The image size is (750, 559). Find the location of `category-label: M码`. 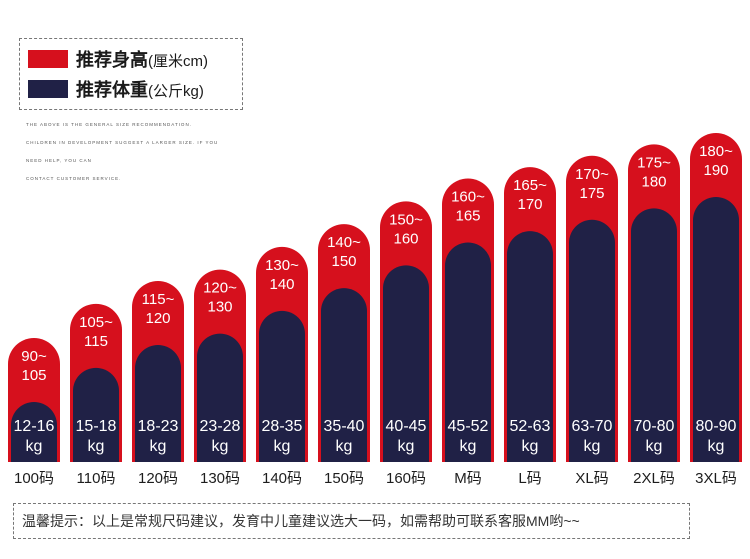

category-label: M码 is located at coordinates (468, 478).